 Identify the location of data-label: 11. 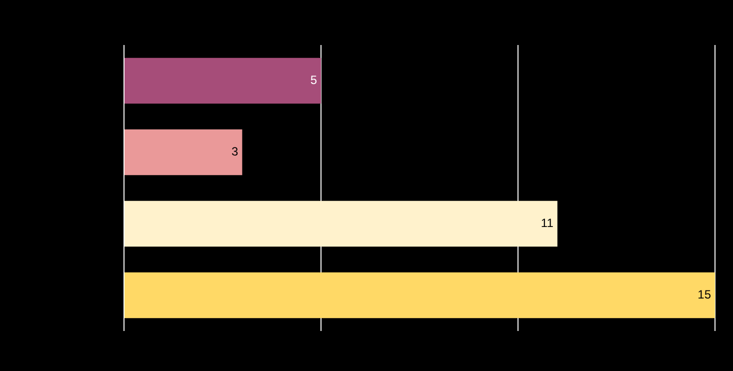
(547, 223).